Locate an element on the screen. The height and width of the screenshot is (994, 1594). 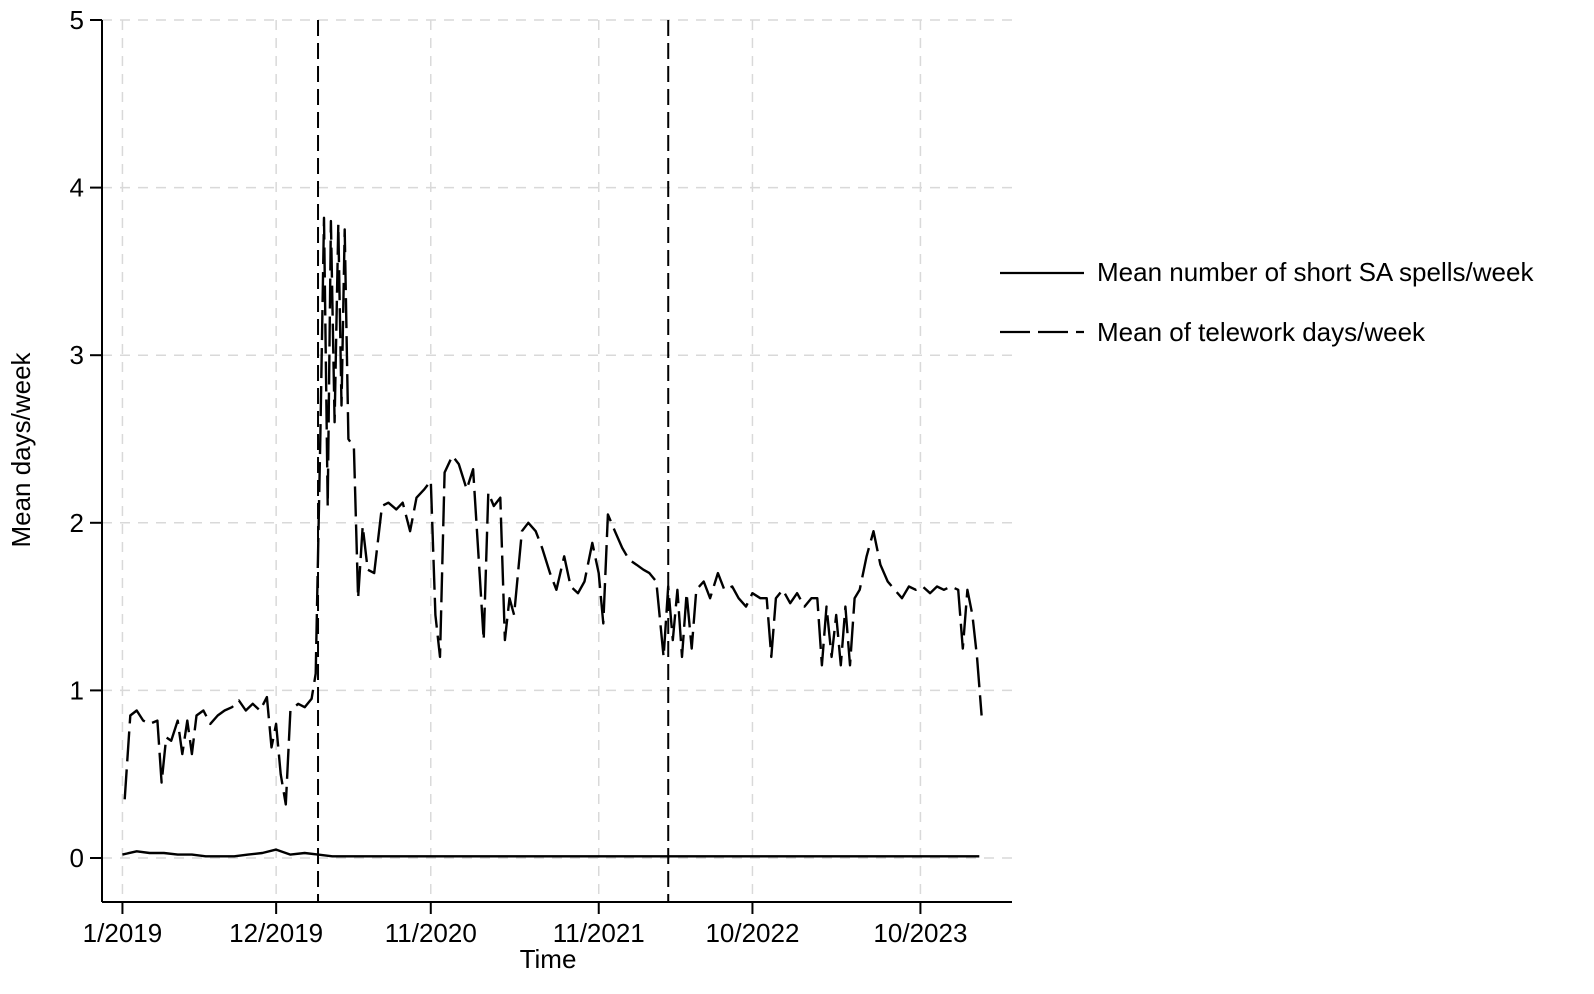
x-tick-label: 11/2020 is located at coordinates (431, 933).